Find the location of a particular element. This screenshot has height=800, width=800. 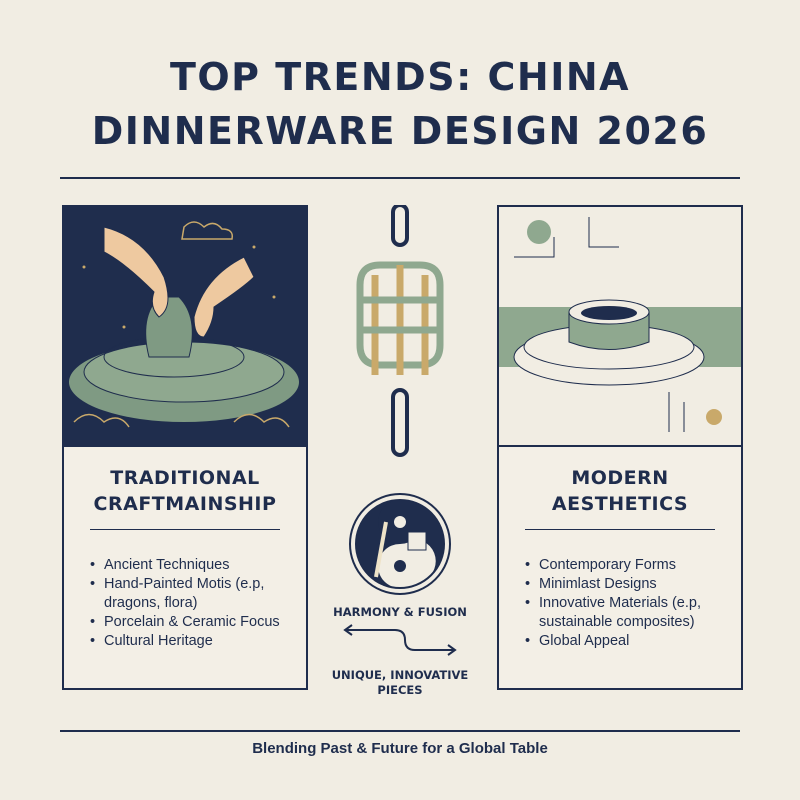

unique-label: UNIQUE, INNOVATIVE PIECES is located at coordinates (400, 682).